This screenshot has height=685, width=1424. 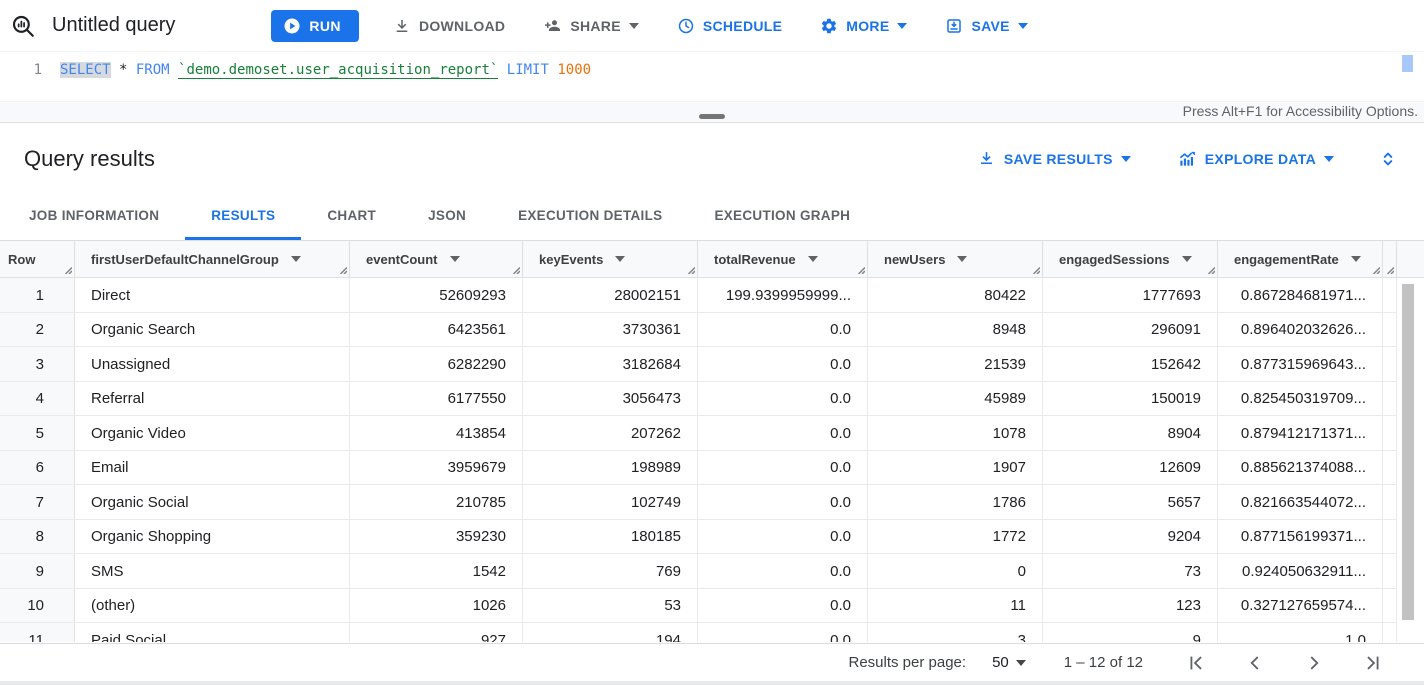 I want to click on panel-resize-handle, so click(x=712, y=116).